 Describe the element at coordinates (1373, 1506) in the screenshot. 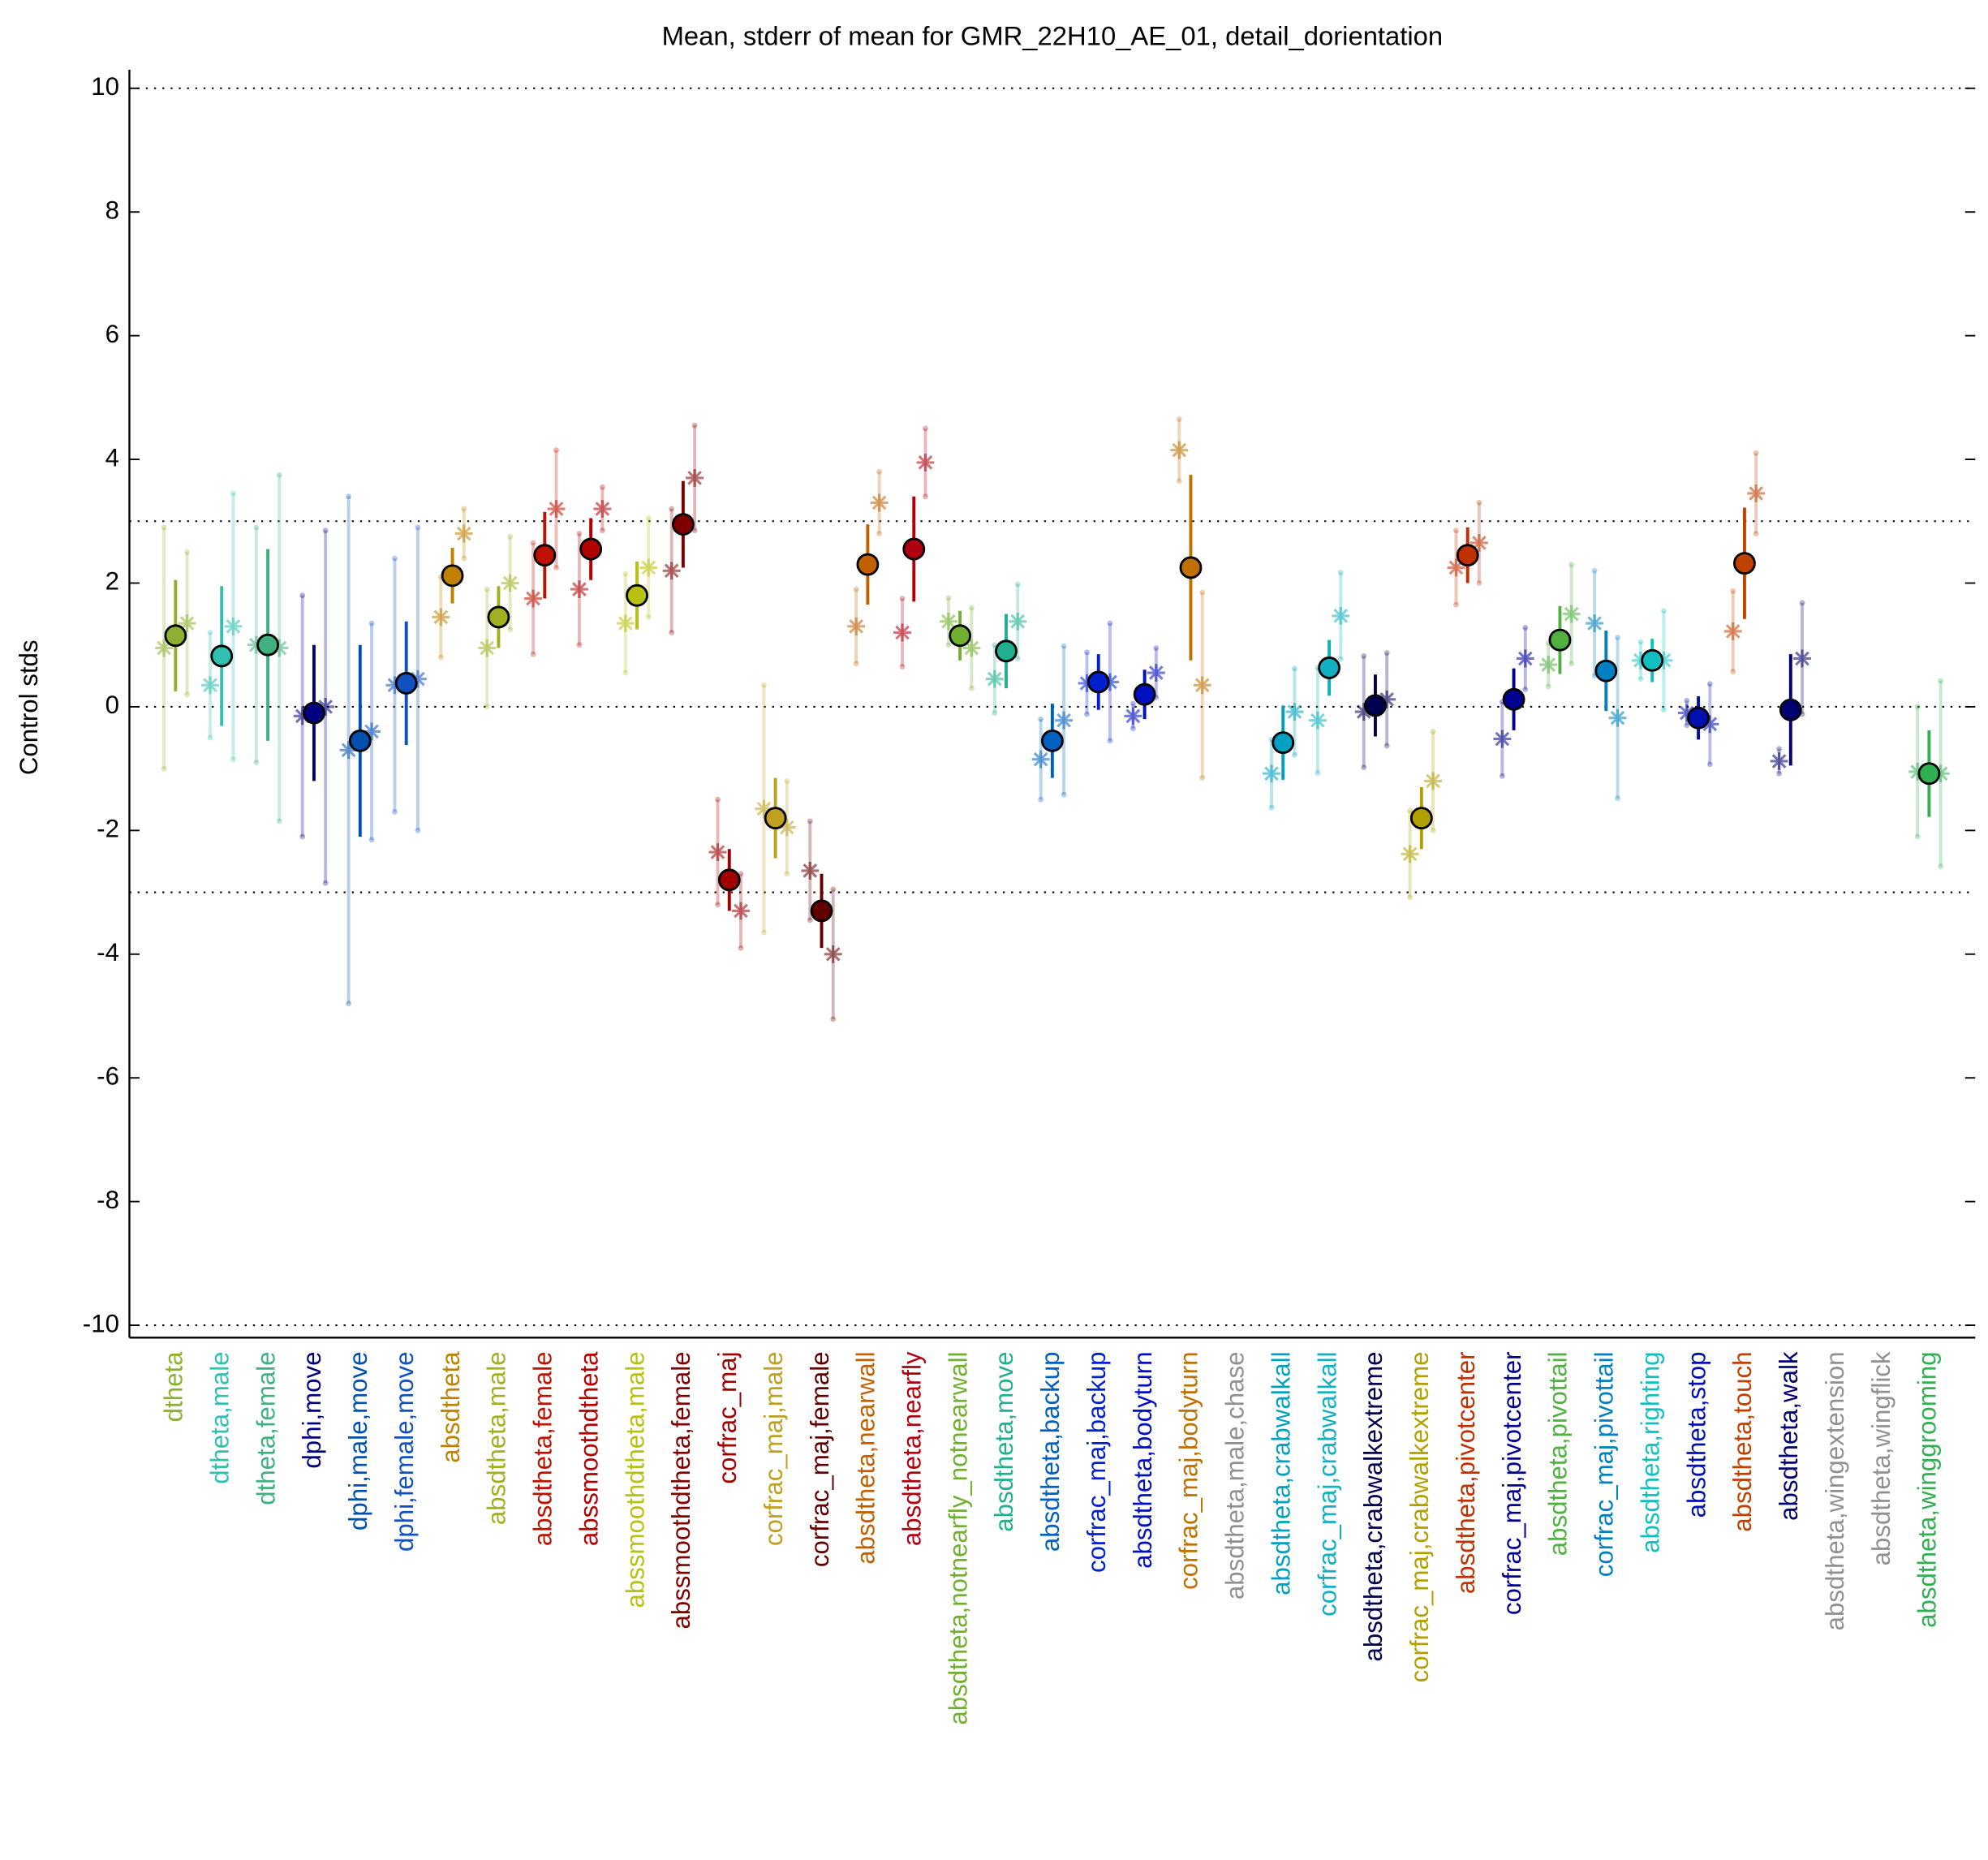

I see `x-tick-label: absdtheta,crabwalkextreme` at that location.